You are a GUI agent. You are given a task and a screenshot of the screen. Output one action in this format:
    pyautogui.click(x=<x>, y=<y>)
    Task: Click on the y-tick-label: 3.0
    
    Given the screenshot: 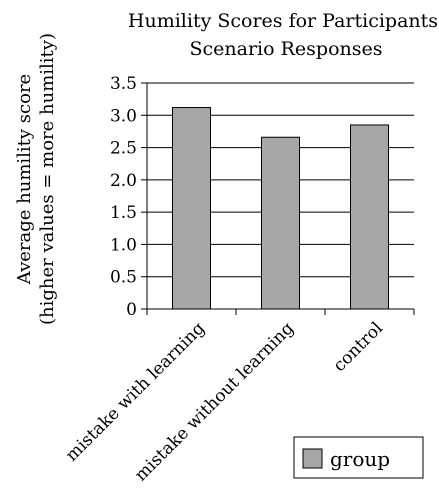 What is the action you would take?
    pyautogui.click(x=123, y=116)
    